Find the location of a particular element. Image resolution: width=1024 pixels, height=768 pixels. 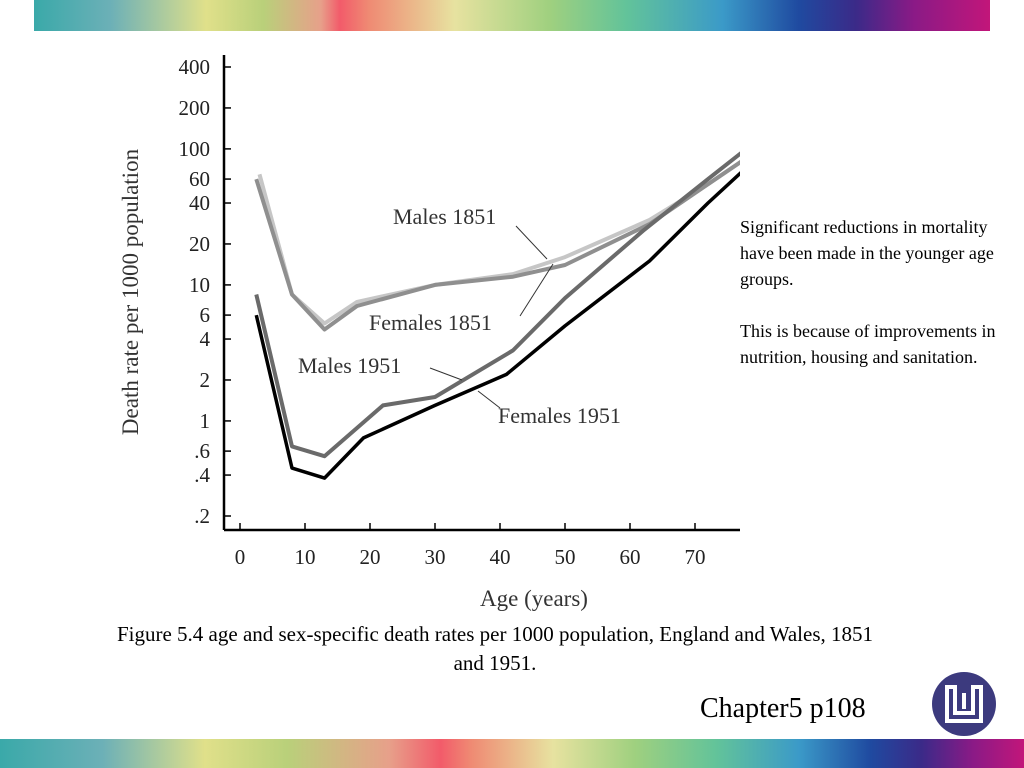

y-tick-label: .6 is located at coordinates (202, 451).